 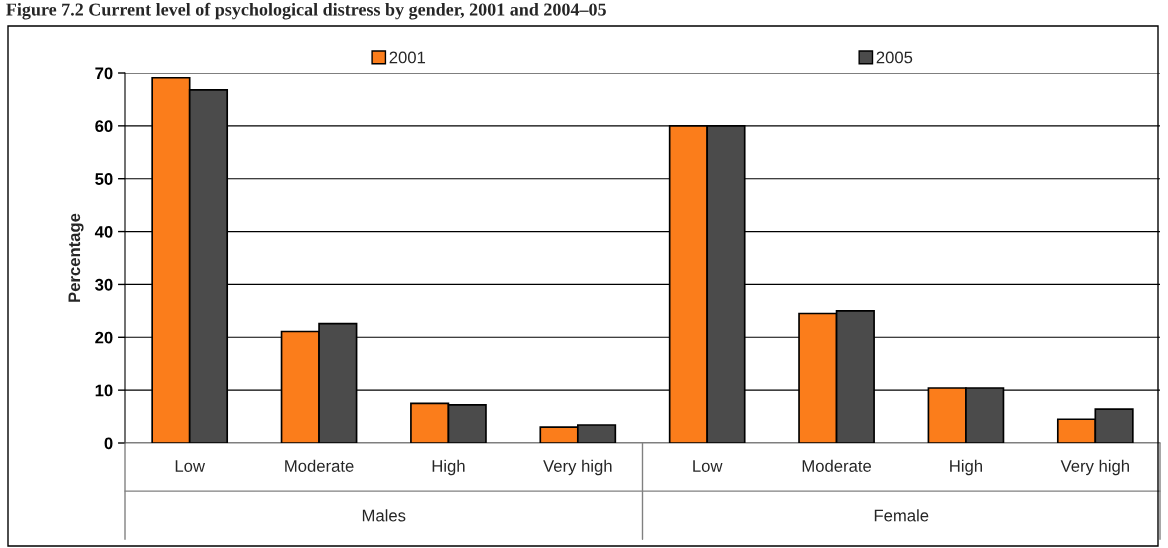 I want to click on y-tick-label: 50, so click(x=104, y=179).